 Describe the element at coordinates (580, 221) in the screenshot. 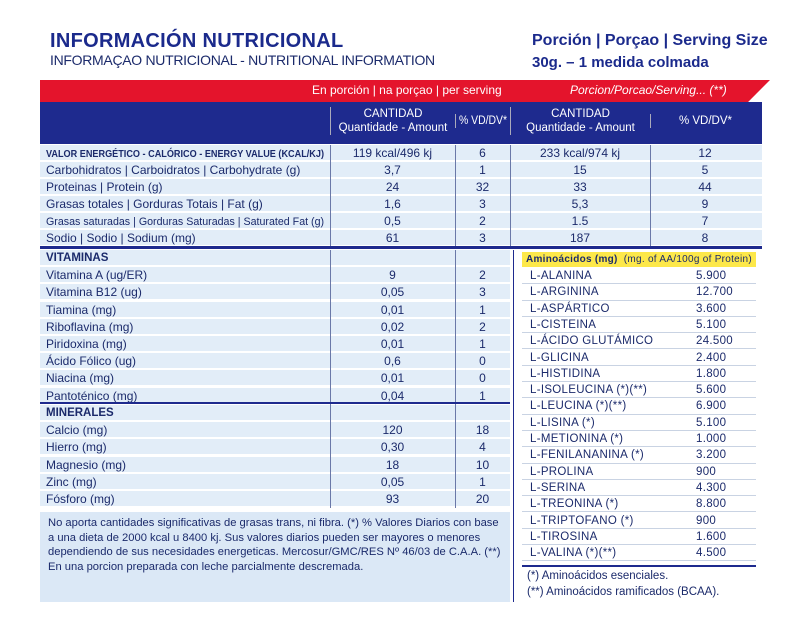

I see `amount-prepared: 1.5` at that location.